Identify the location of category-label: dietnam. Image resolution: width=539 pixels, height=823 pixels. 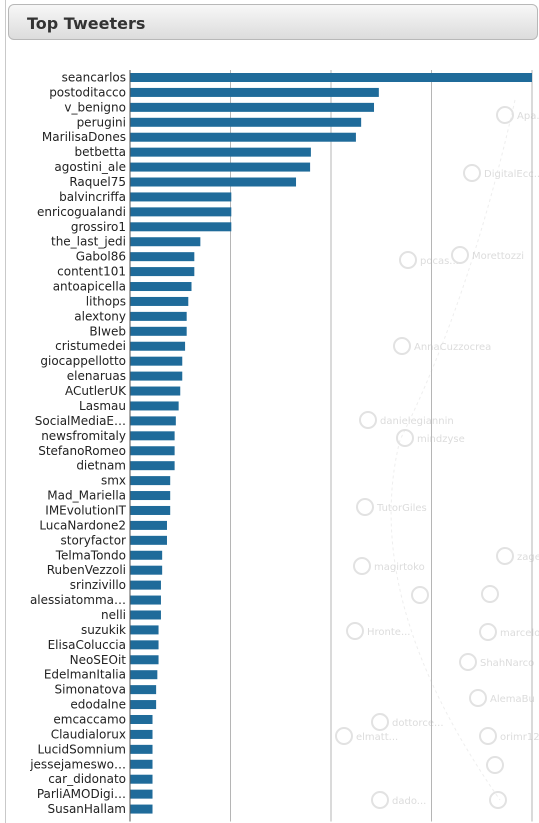
(101, 466).